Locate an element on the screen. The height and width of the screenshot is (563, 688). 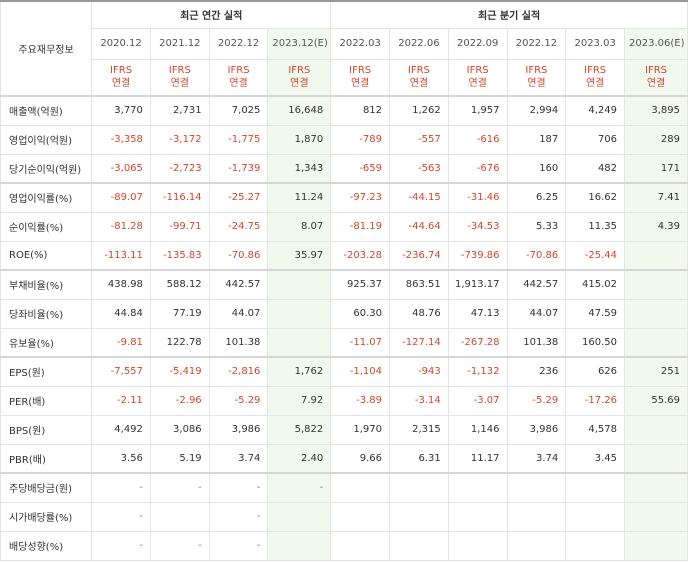
table-cell: 4,578 is located at coordinates (595, 429).